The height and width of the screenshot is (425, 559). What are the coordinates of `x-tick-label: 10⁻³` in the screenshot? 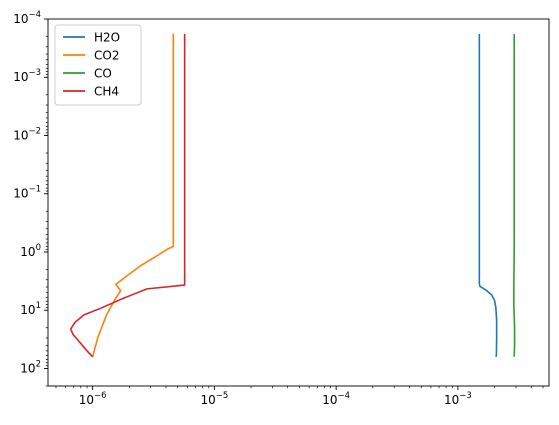 It's located at (458, 399).